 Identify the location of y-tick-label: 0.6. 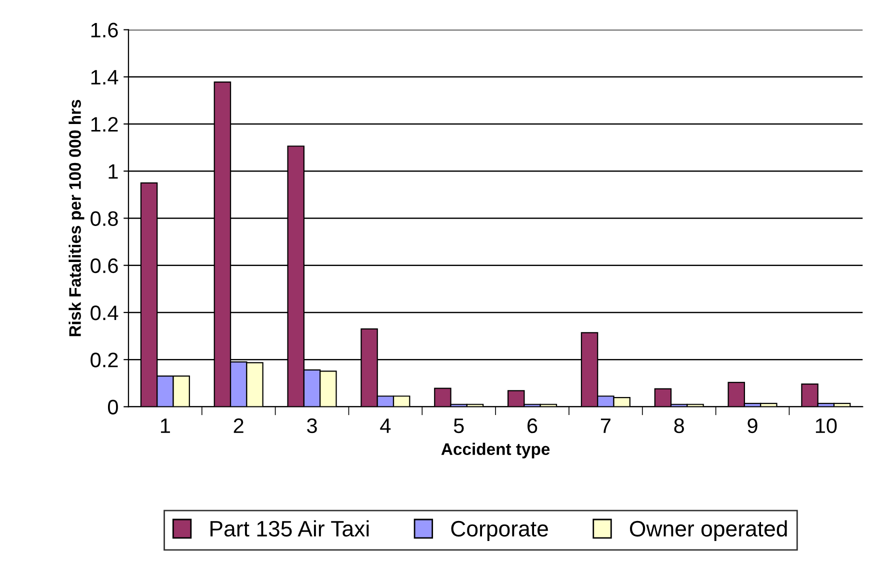
(104, 266).